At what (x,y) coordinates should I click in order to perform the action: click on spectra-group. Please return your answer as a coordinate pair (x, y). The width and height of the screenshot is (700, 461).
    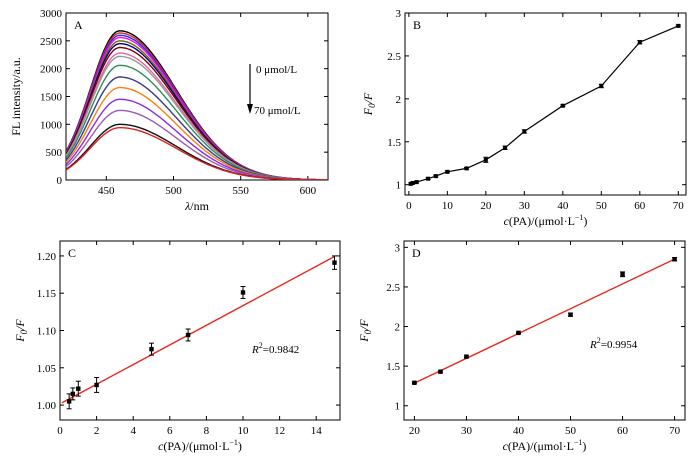
    Looking at the image, I should click on (197, 105).